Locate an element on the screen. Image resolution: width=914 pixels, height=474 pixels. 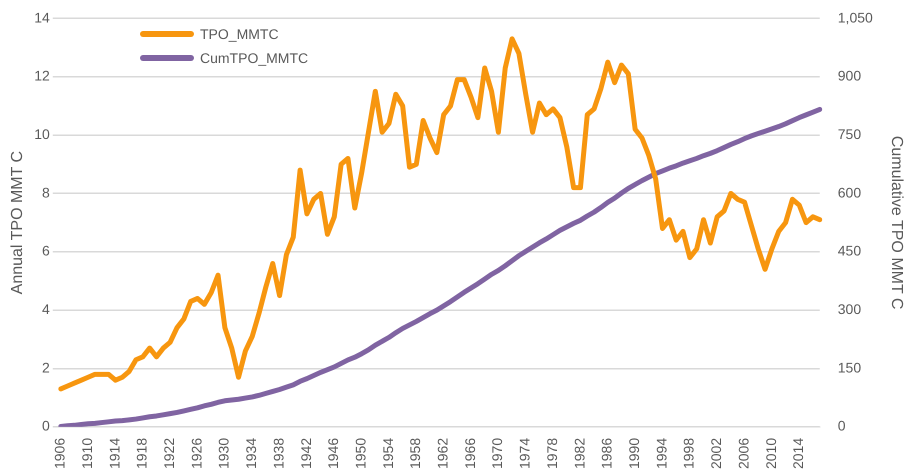
y-tick-label: 2 is located at coordinates (46, 367).